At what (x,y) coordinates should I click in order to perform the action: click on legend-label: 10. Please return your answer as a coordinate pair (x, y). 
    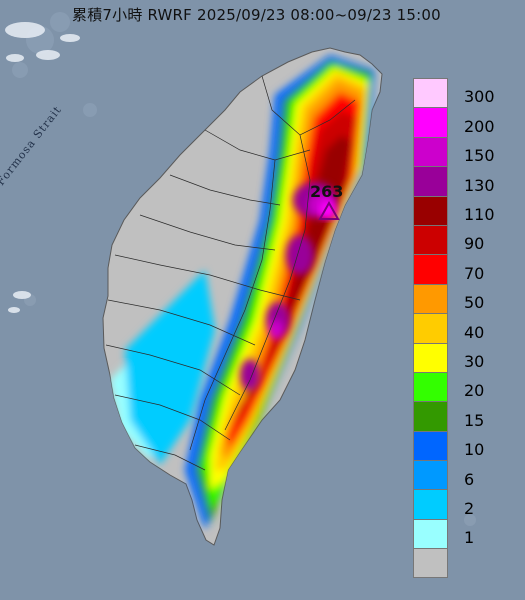
    Looking at the image, I should click on (474, 450).